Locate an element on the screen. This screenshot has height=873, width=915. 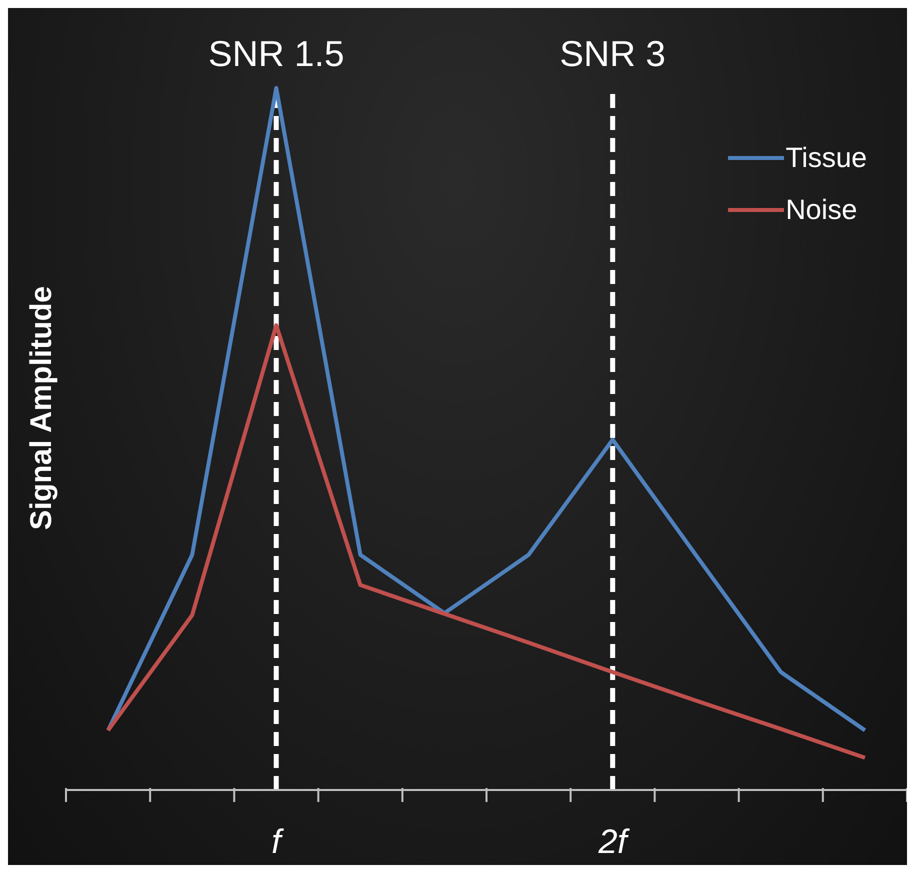
ref-line-label: SNR 3 is located at coordinates (613, 53).